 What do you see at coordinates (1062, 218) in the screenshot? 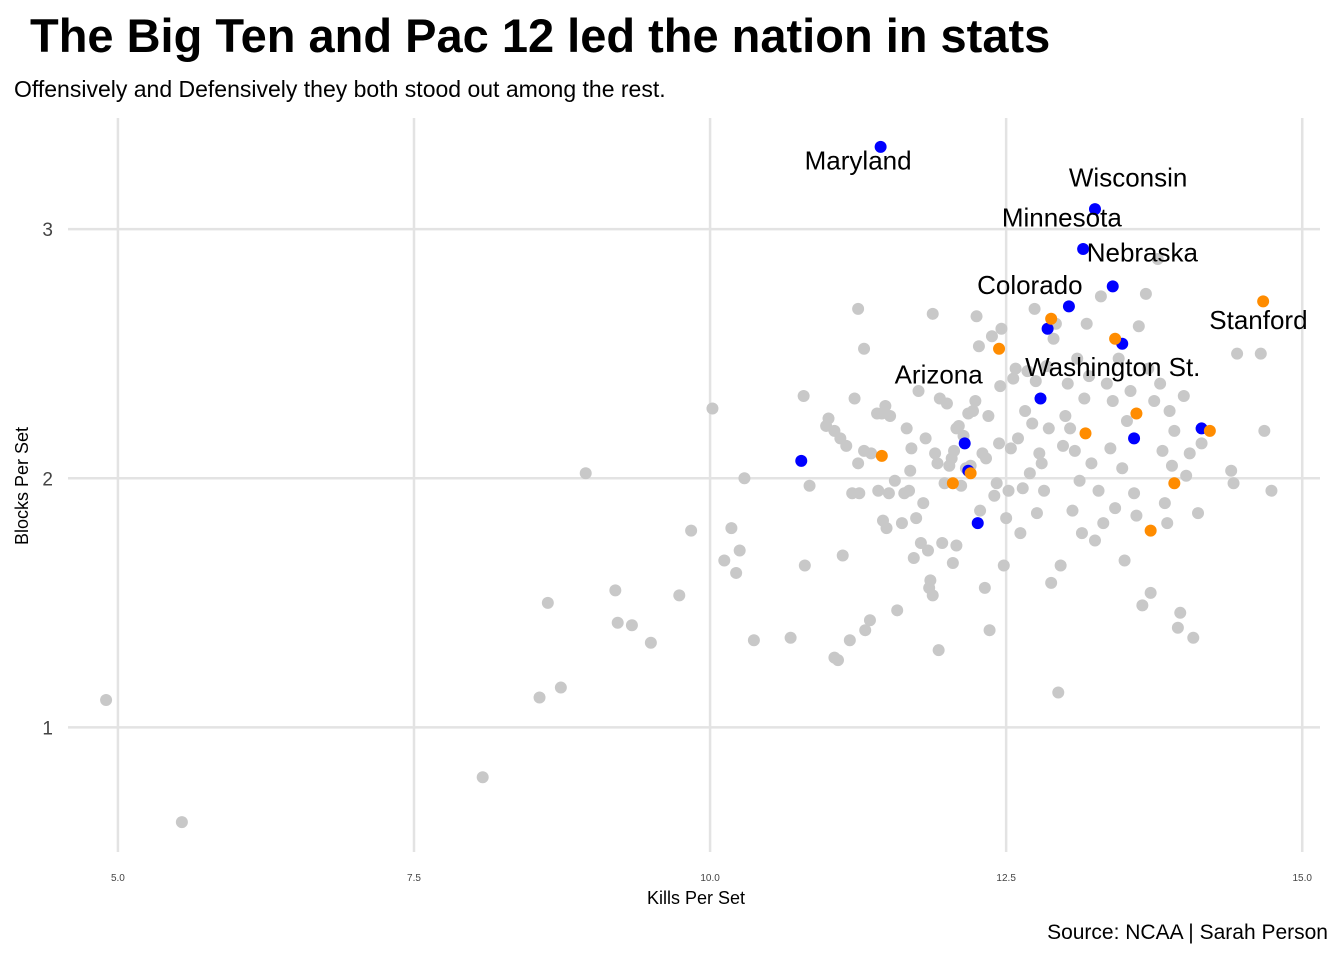
I see `team-label: Minnesota` at bounding box center [1062, 218].